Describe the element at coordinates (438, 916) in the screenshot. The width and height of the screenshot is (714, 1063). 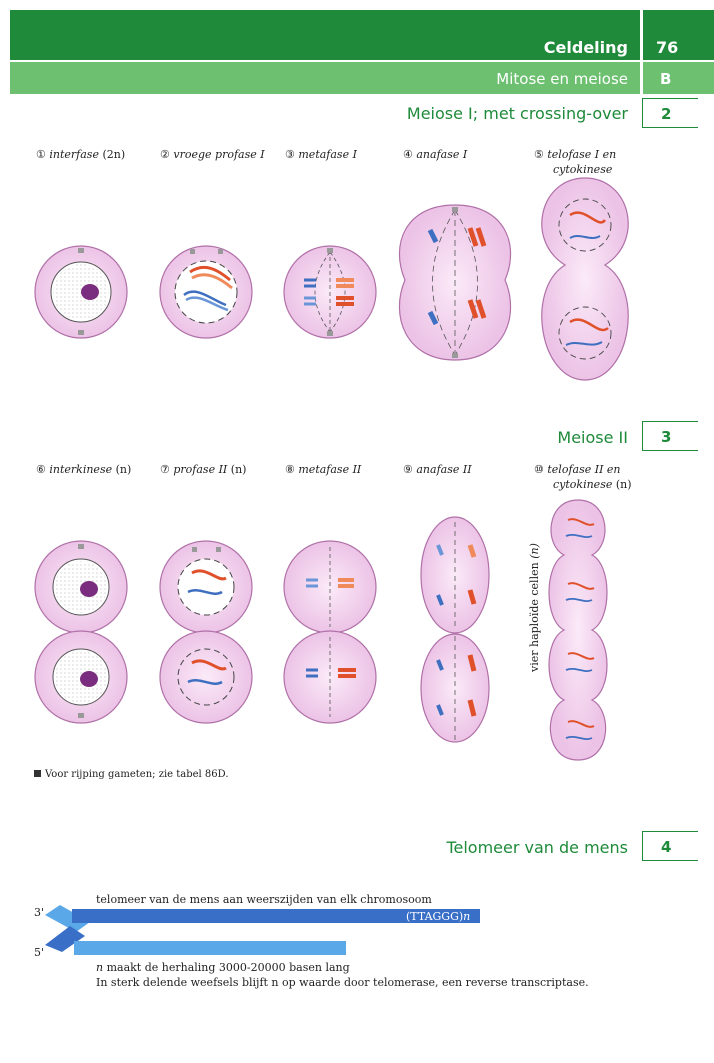
I see `telomere-repeat-label: (TTAGGG)n` at that location.